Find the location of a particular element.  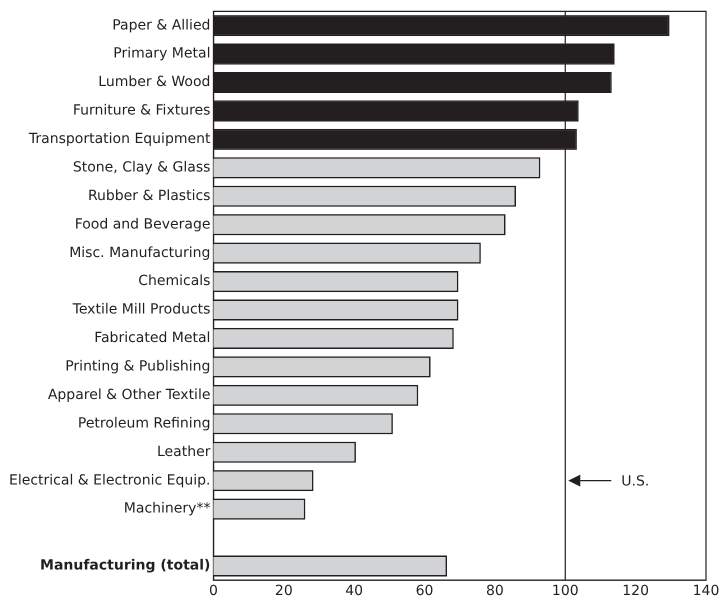

y-tick-label: Printing & Publishing is located at coordinates (137, 366).